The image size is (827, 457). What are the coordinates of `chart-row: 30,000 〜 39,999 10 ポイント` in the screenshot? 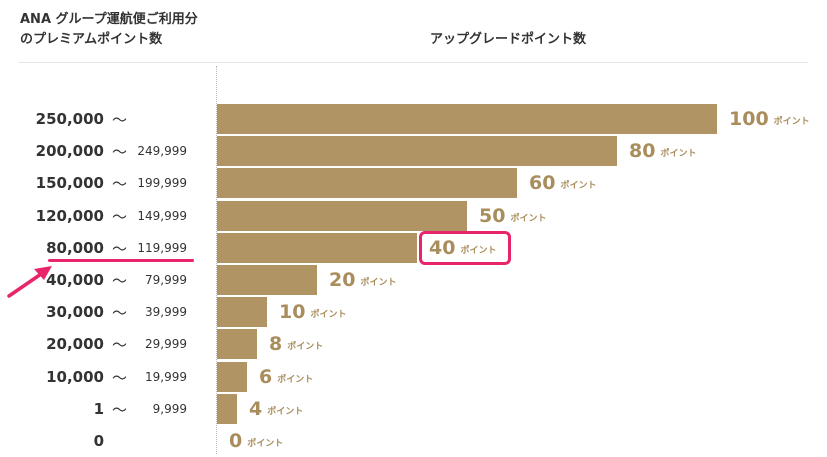 It's located at (413, 312).